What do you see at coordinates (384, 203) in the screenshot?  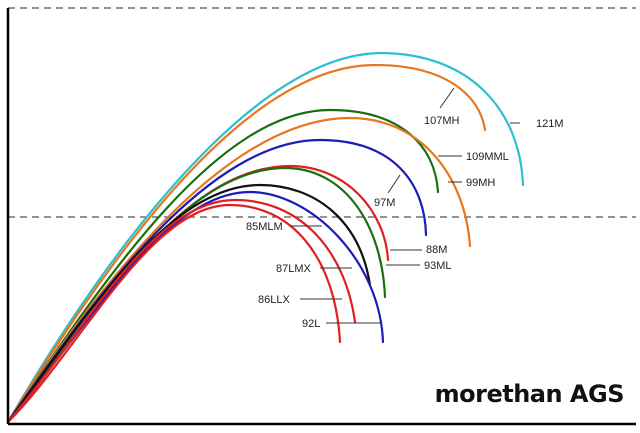 I see `label-97m: 97M` at bounding box center [384, 203].